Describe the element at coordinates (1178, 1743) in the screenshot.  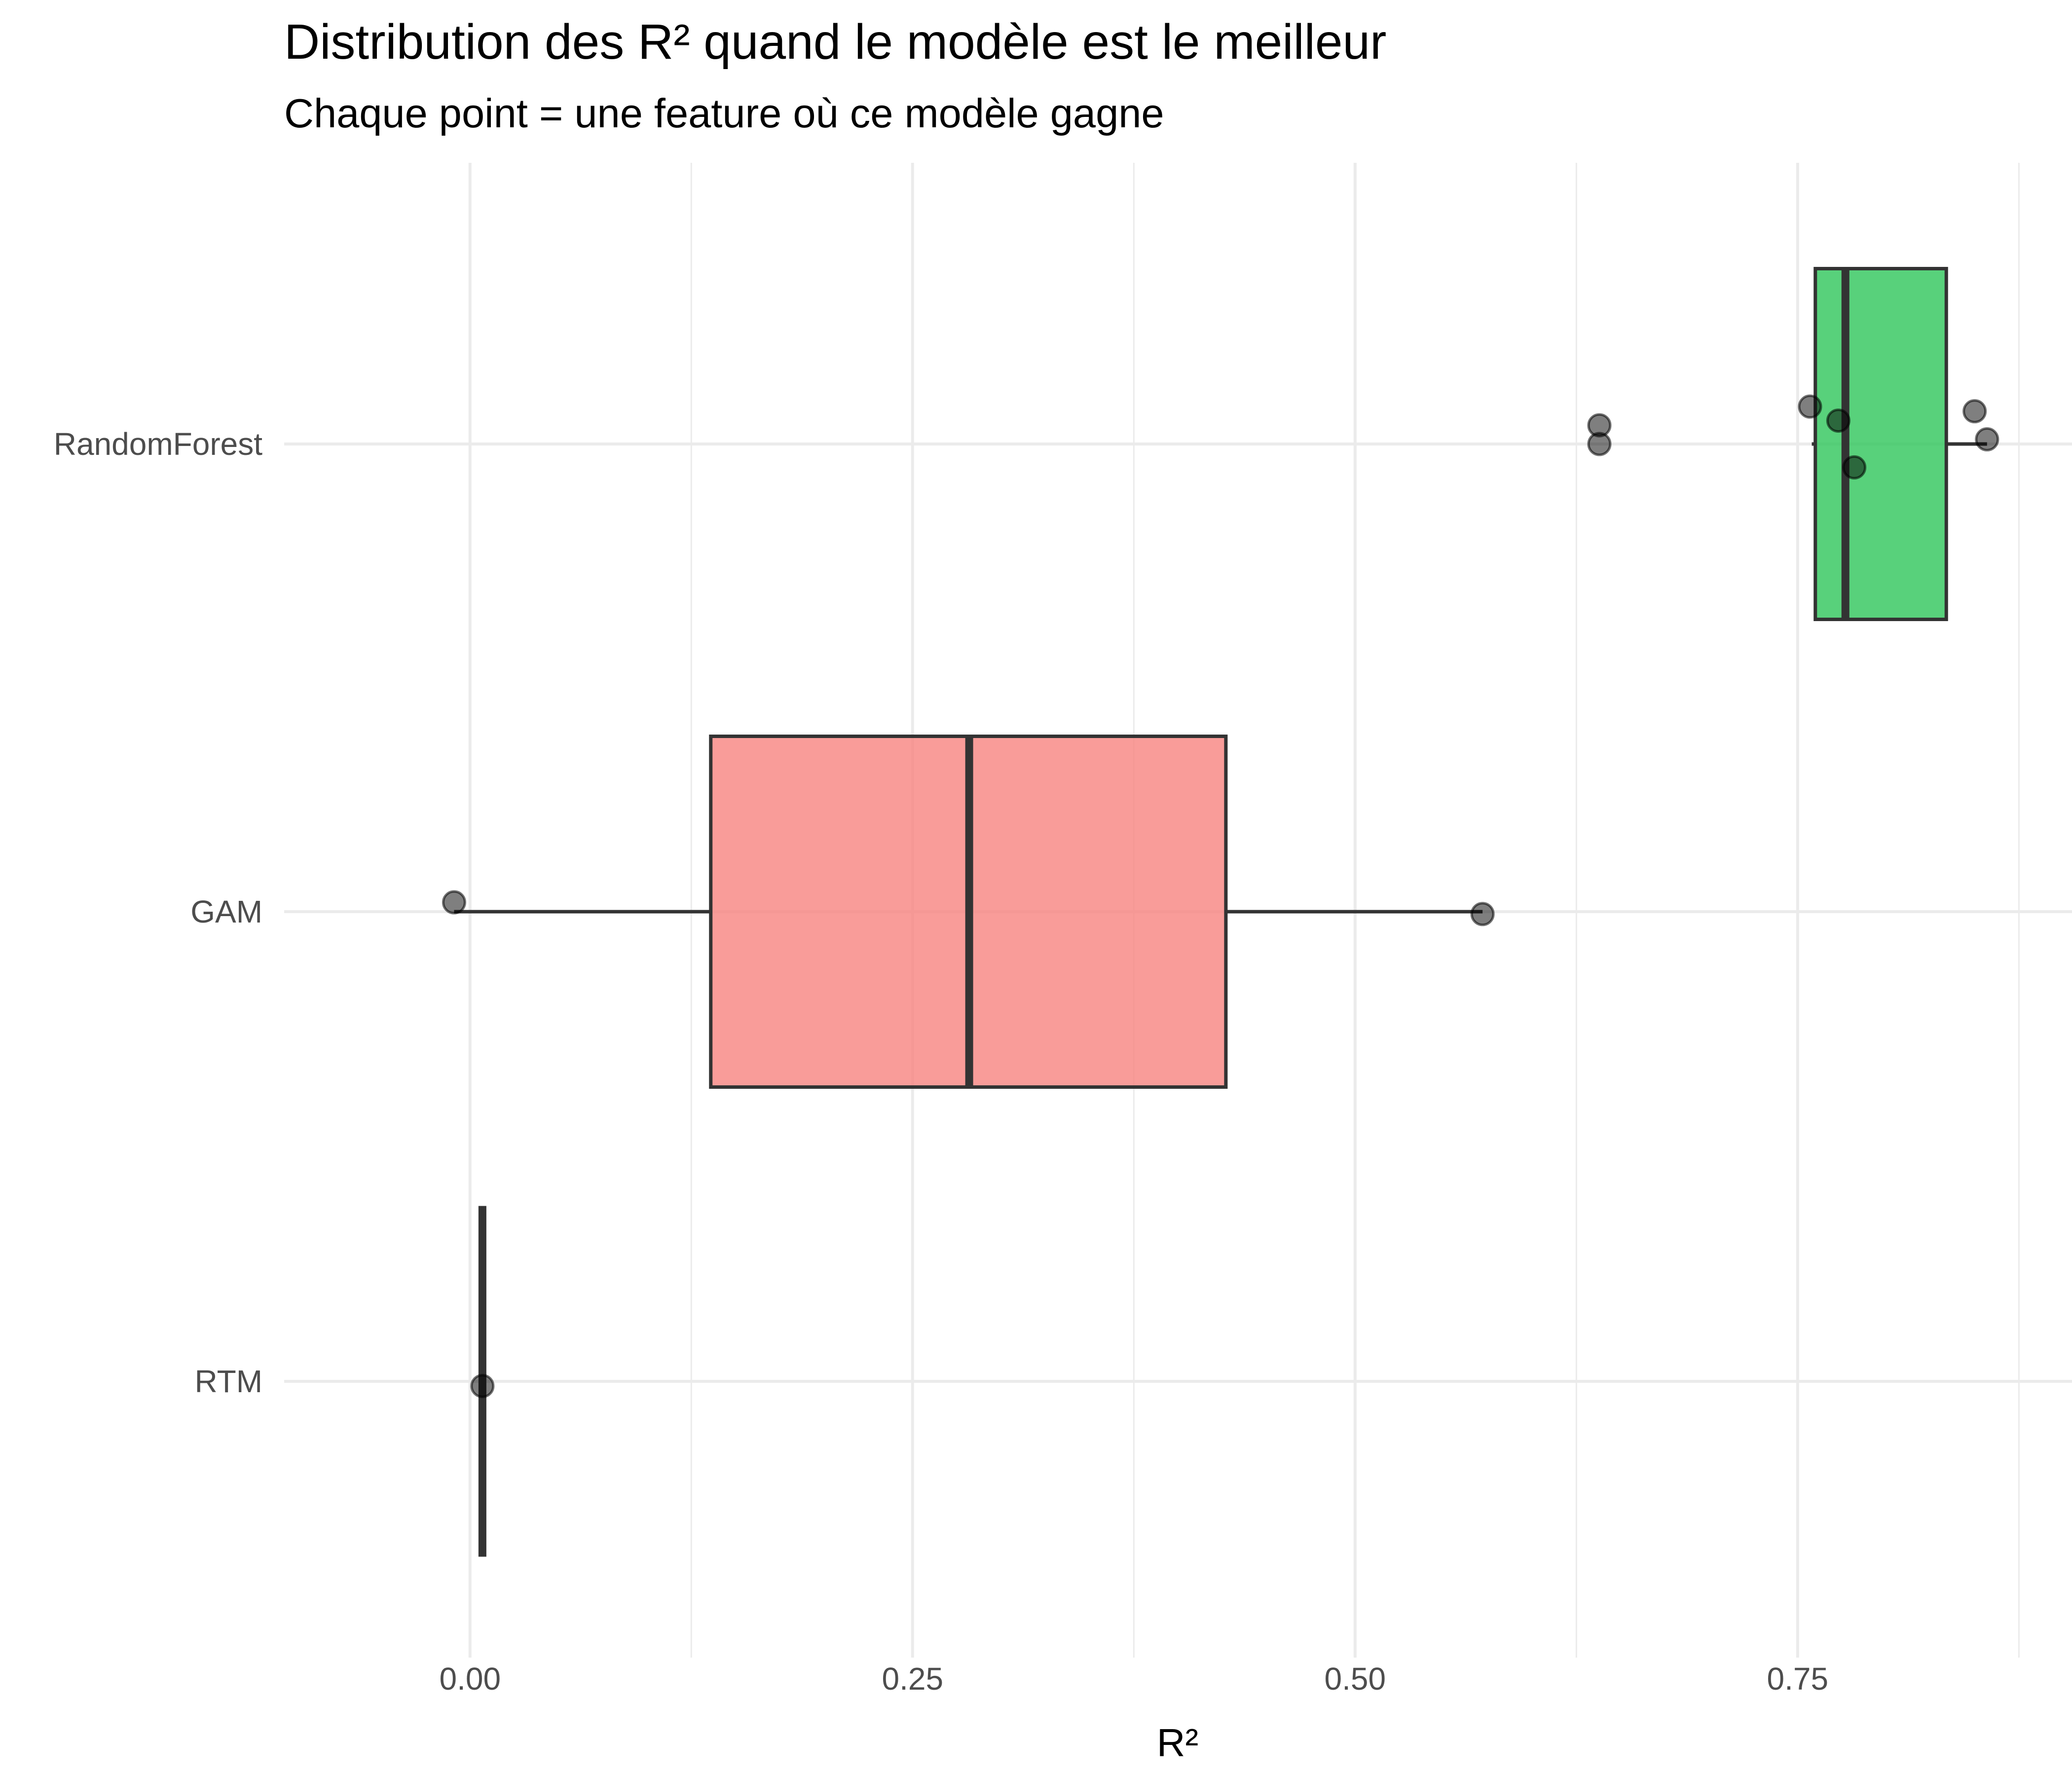
I see `x-axis-title: R²` at that location.